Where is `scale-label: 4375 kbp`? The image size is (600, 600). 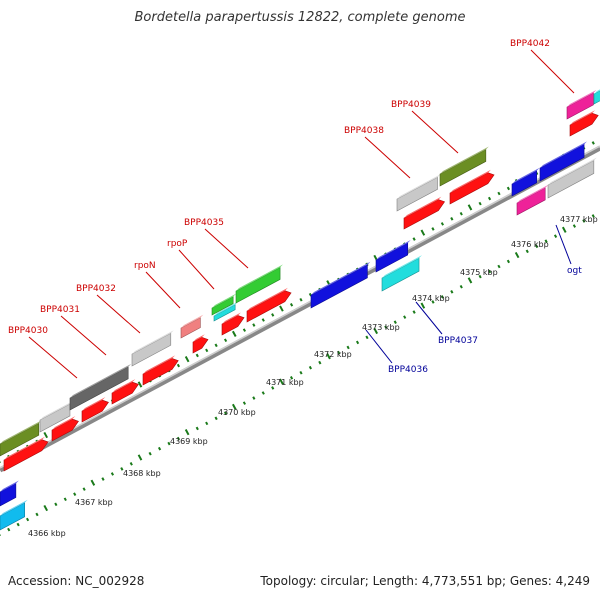
scale-label: 4375 kbp is located at coordinates (479, 272).